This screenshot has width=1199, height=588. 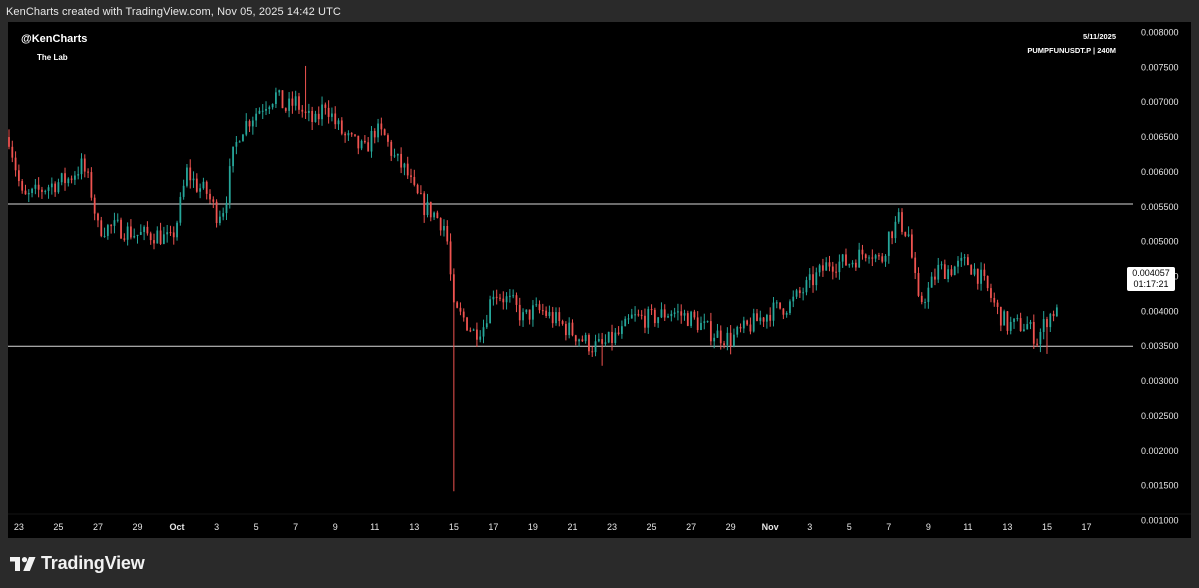 What do you see at coordinates (1160, 67) in the screenshot?
I see `y-tick-label: 0.007500` at bounding box center [1160, 67].